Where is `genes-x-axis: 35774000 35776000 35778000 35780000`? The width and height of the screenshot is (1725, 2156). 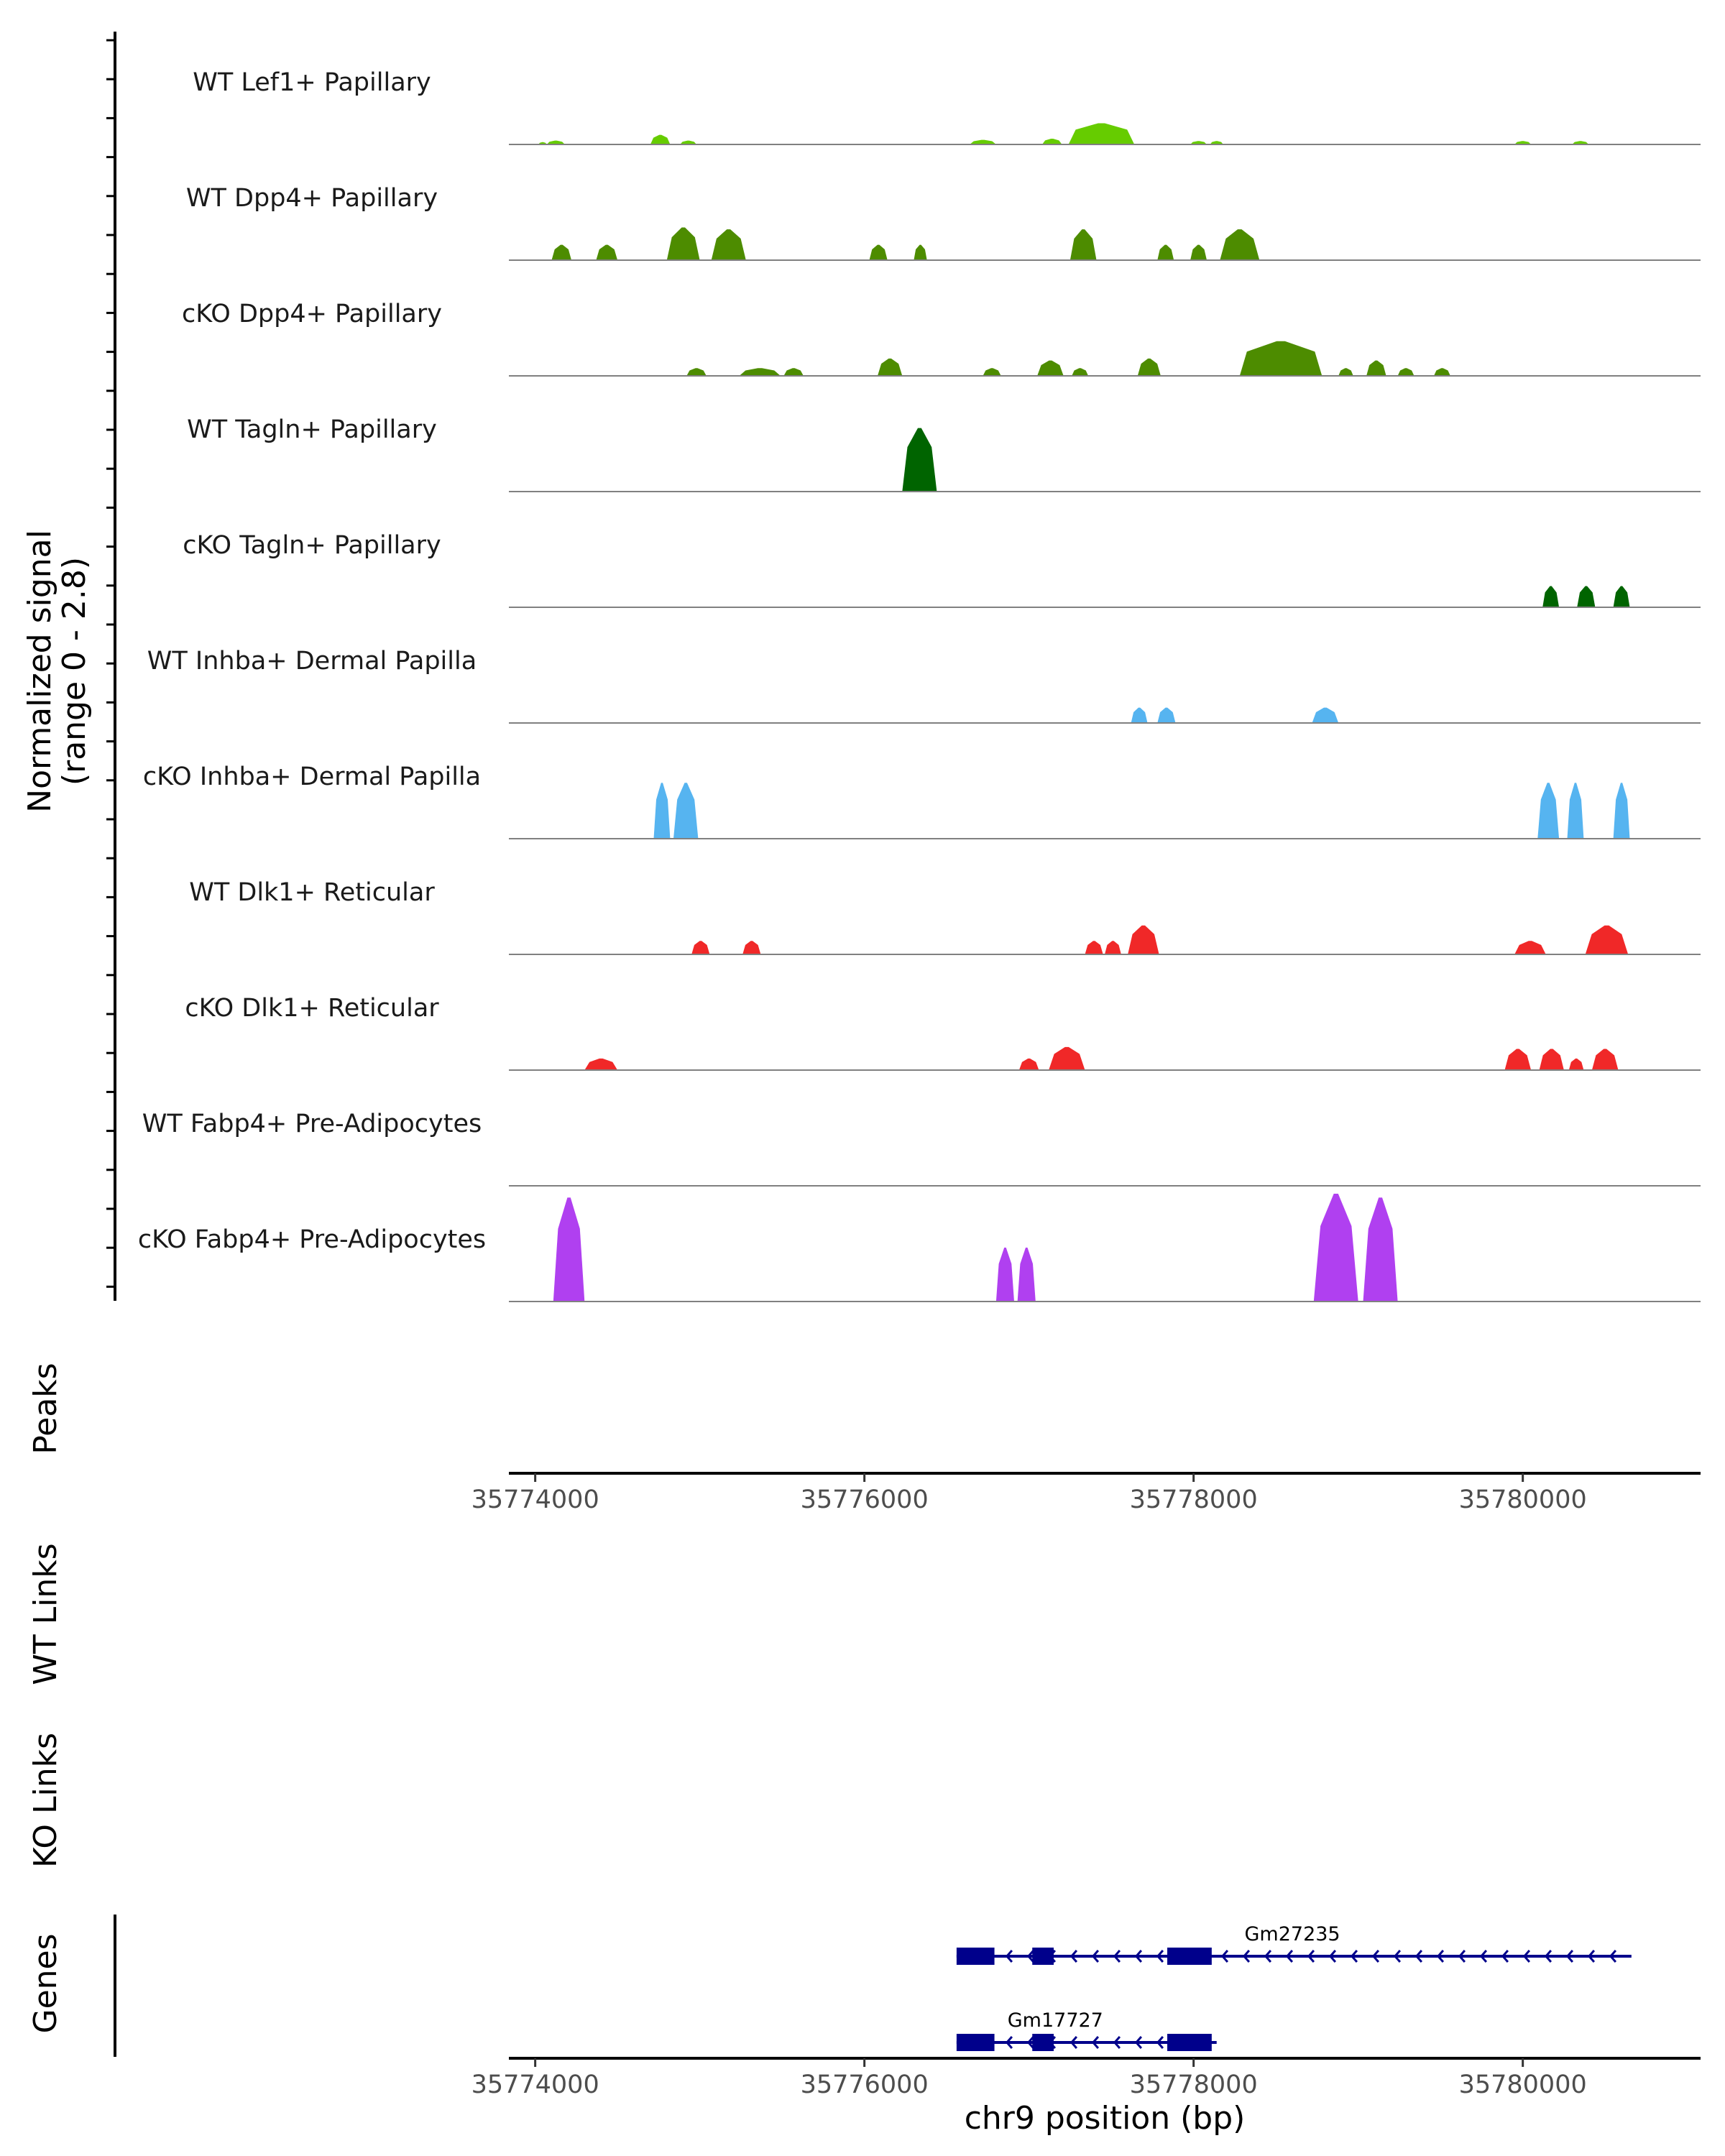 genes-x-axis: 35774000 35776000 35778000 35780000 is located at coordinates (1029, 2078).